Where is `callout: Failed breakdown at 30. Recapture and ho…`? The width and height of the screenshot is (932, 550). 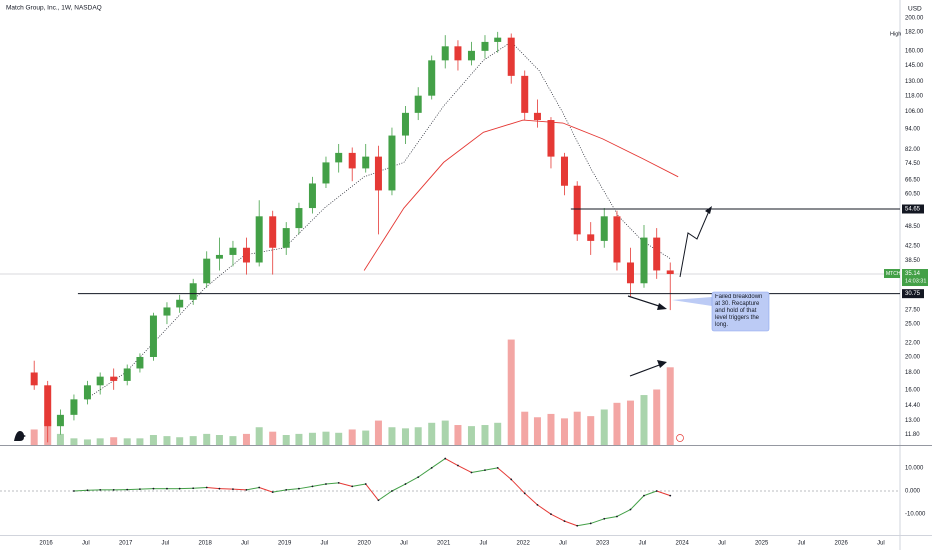
callout: Failed breakdown at 30. Recapture and ho… is located at coordinates (738, 311).